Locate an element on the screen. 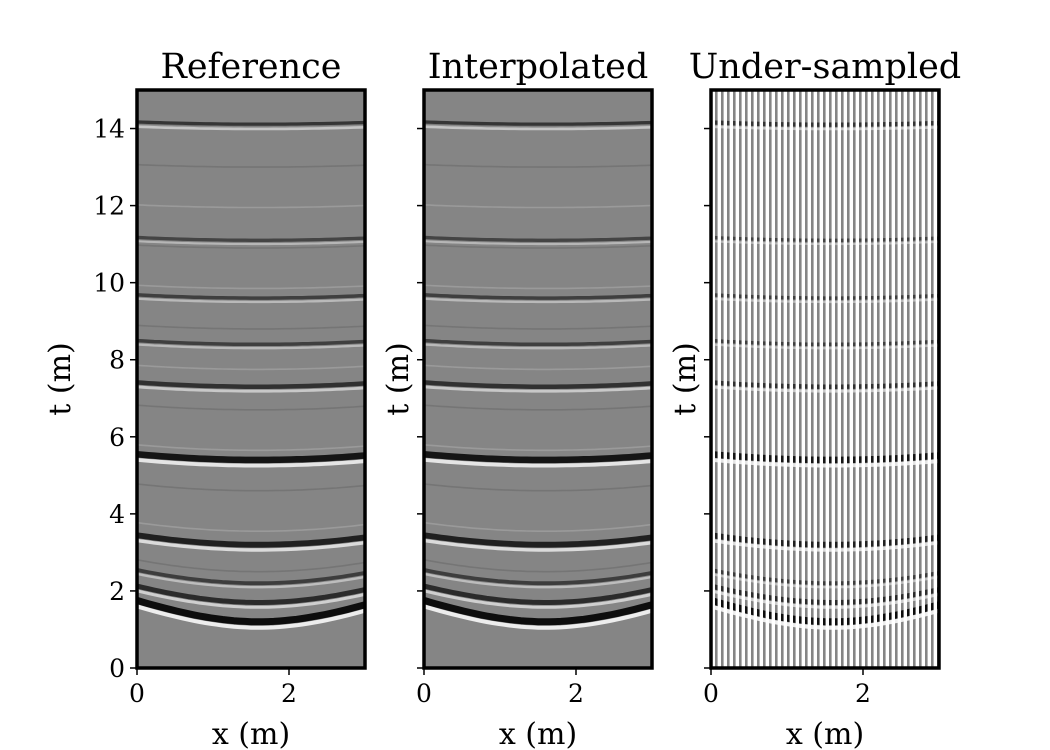 The image size is (1050, 750). y-tick-label: 8 is located at coordinates (117, 360).